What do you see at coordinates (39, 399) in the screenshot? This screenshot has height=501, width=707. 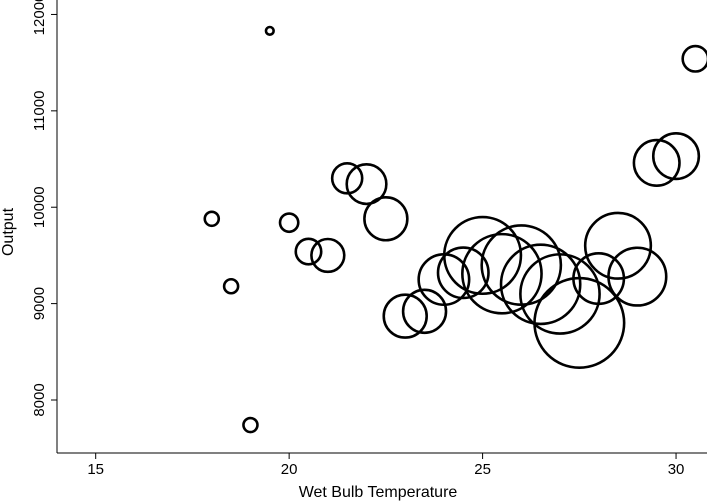 I see `y-tick-label: 8000` at bounding box center [39, 399].